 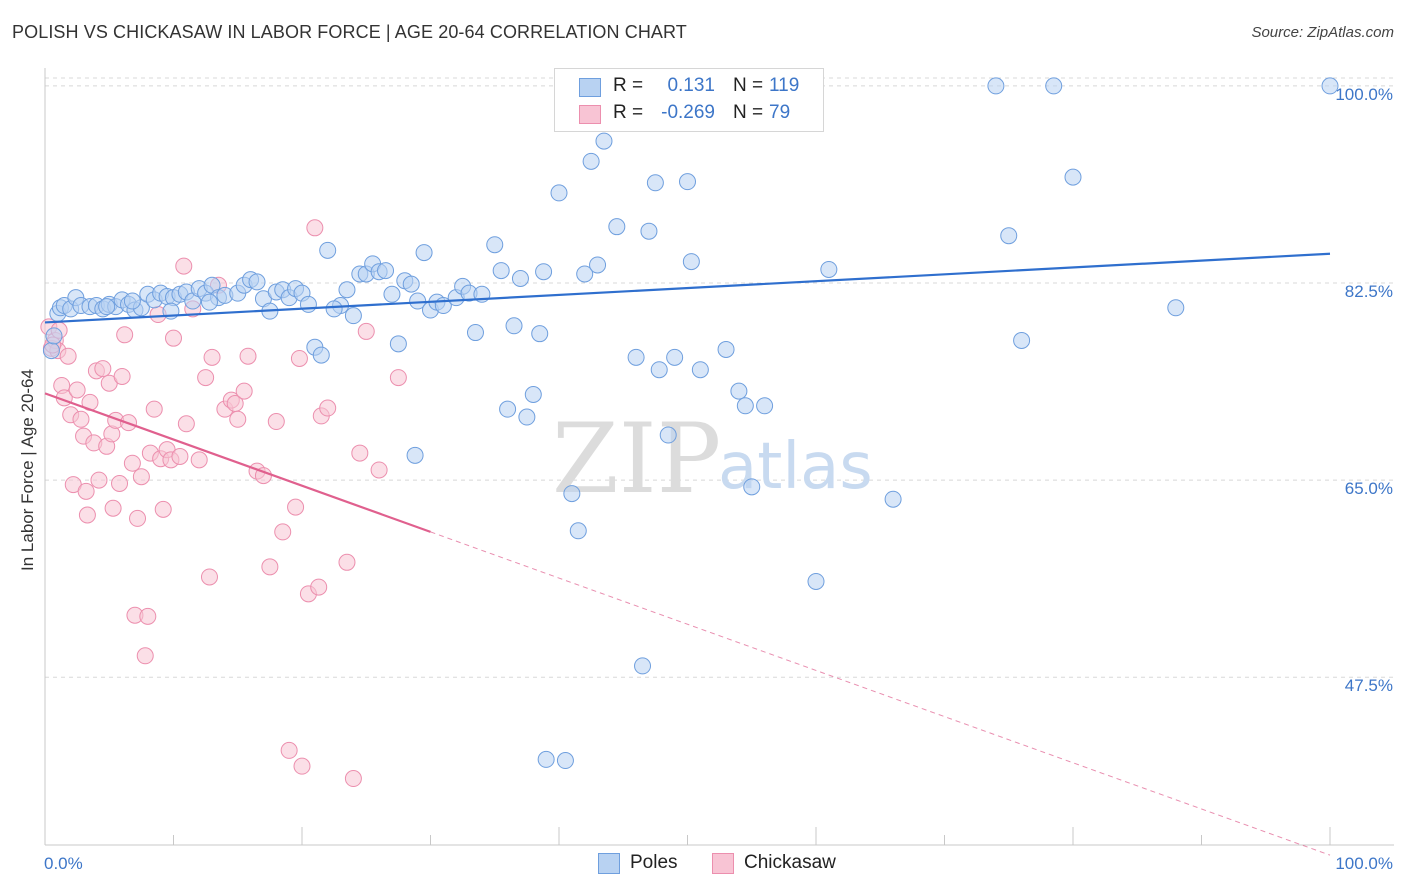 What do you see at coordinates (1364, 94) in the screenshot?
I see `y-tick-label: 100.0%` at bounding box center [1364, 94].